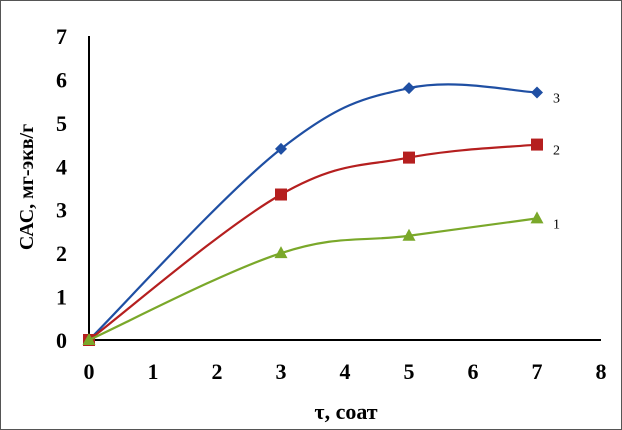 The image size is (622, 430). I want to click on x-tick-label: 1, so click(153, 371).